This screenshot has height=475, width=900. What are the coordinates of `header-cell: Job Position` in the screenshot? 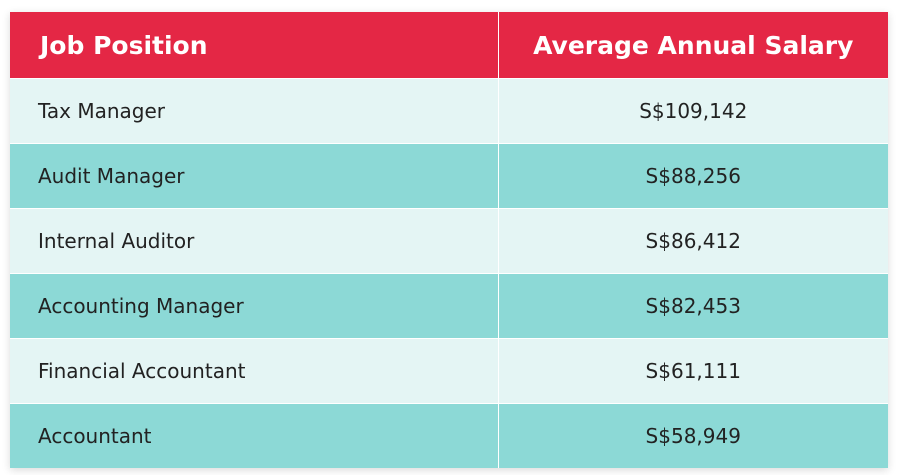 It's located at (254, 45).